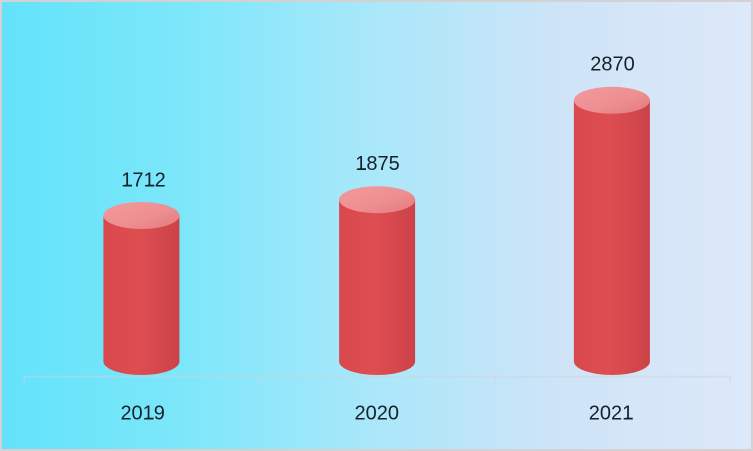  I want to click on svg-text: 2019, so click(142, 414).